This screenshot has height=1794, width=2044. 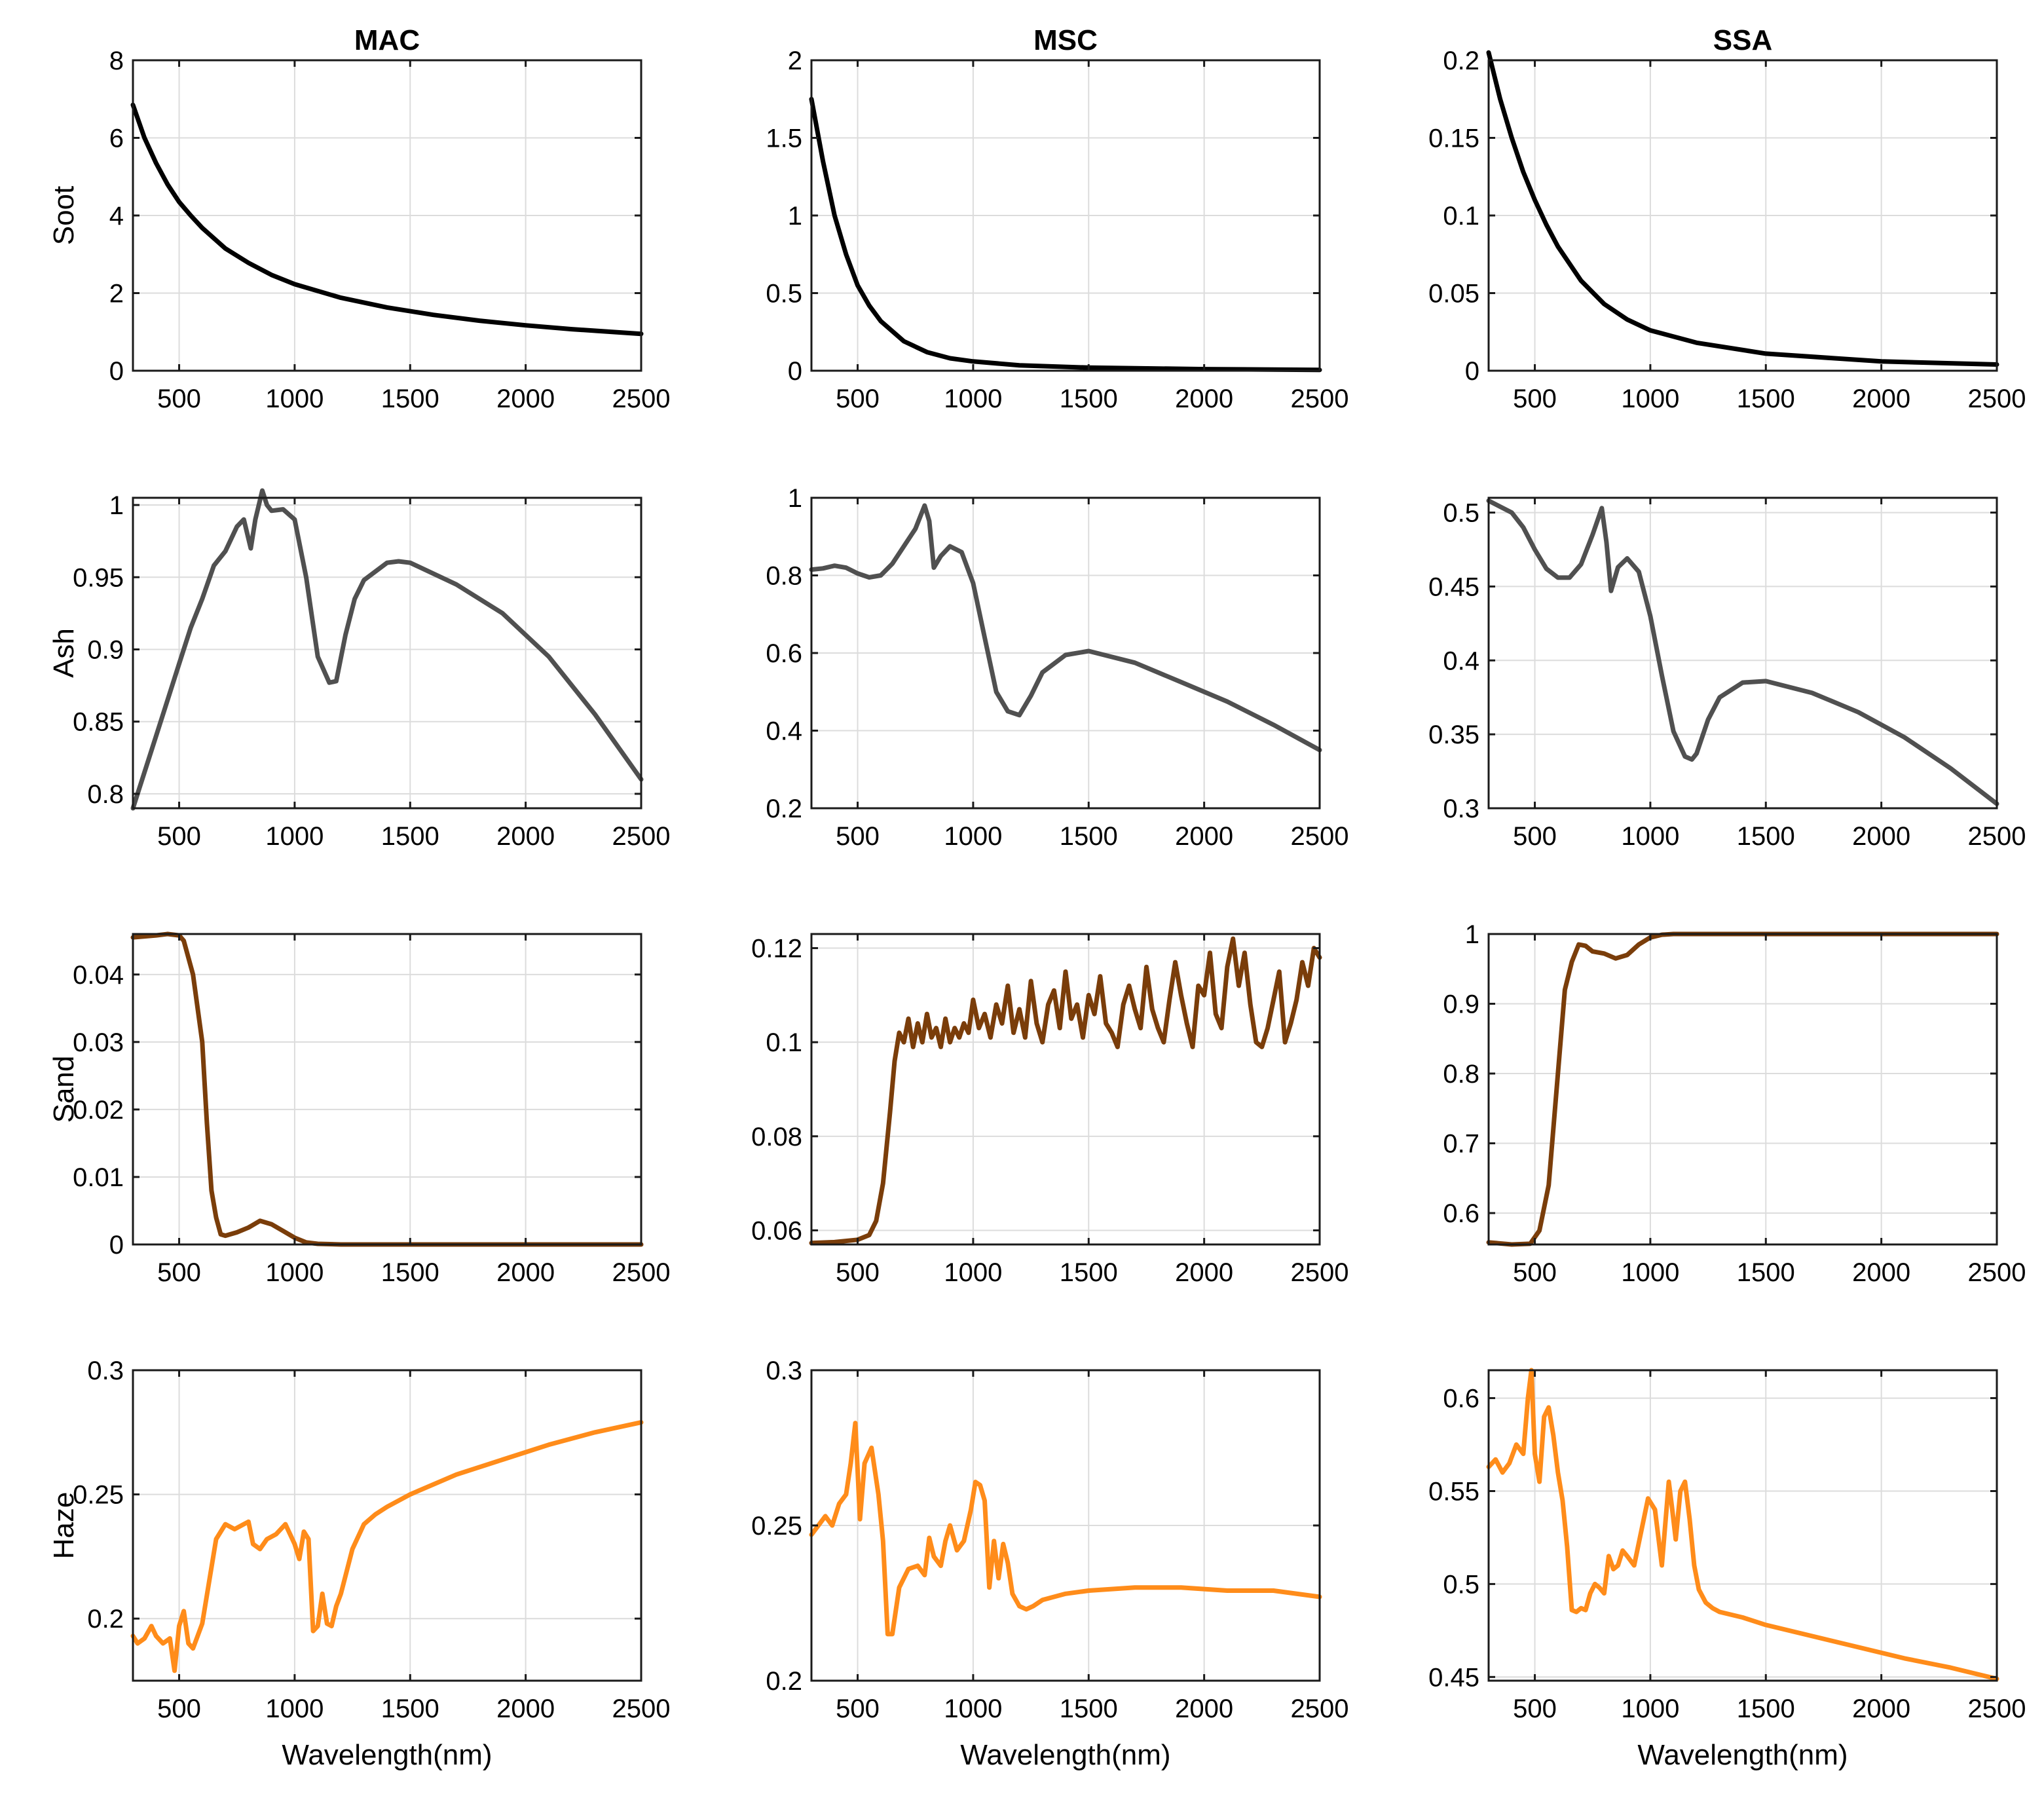 I want to click on series-line-ash-mac, so click(x=387, y=649).